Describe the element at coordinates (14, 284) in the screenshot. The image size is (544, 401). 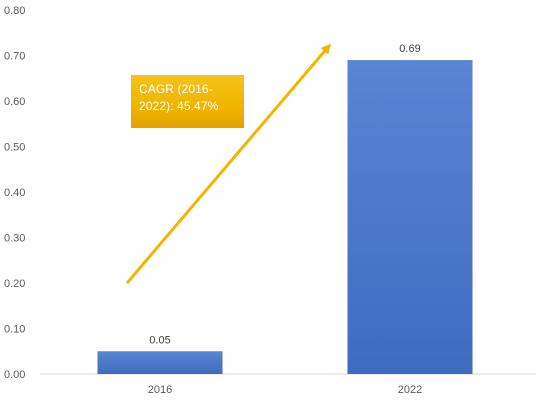
I see `y-tick-label: 0.20` at that location.